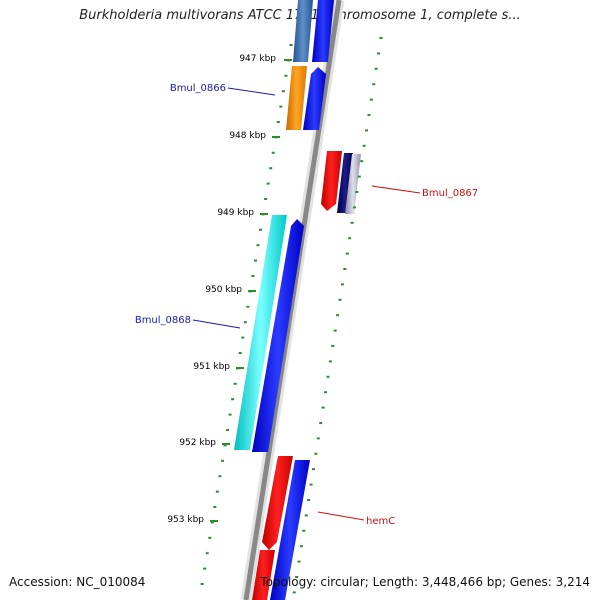 This screenshot has height=600, width=600. What do you see at coordinates (211, 367) in the screenshot?
I see `kbp-label: 951 kbp` at bounding box center [211, 367].